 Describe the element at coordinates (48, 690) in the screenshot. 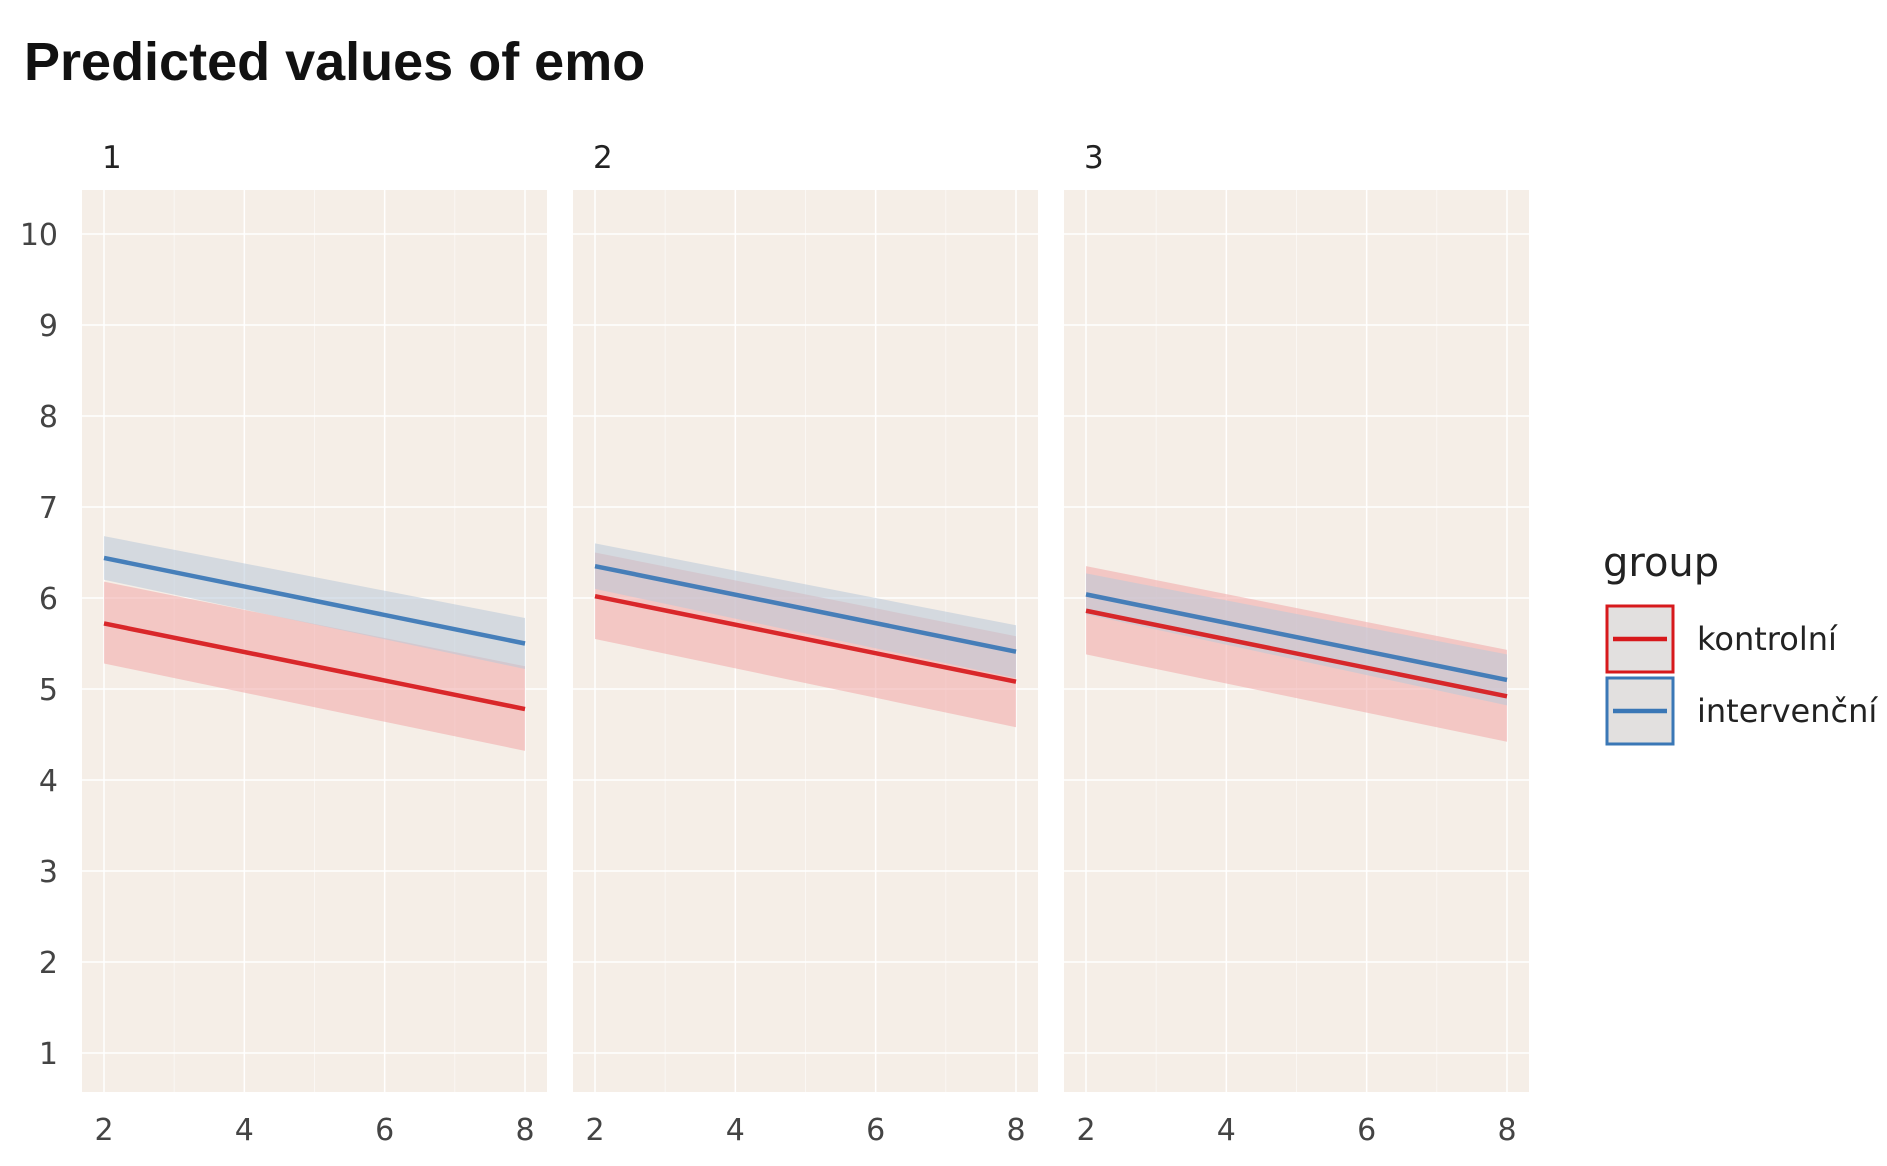

I see `y-tick-label: 5` at that location.